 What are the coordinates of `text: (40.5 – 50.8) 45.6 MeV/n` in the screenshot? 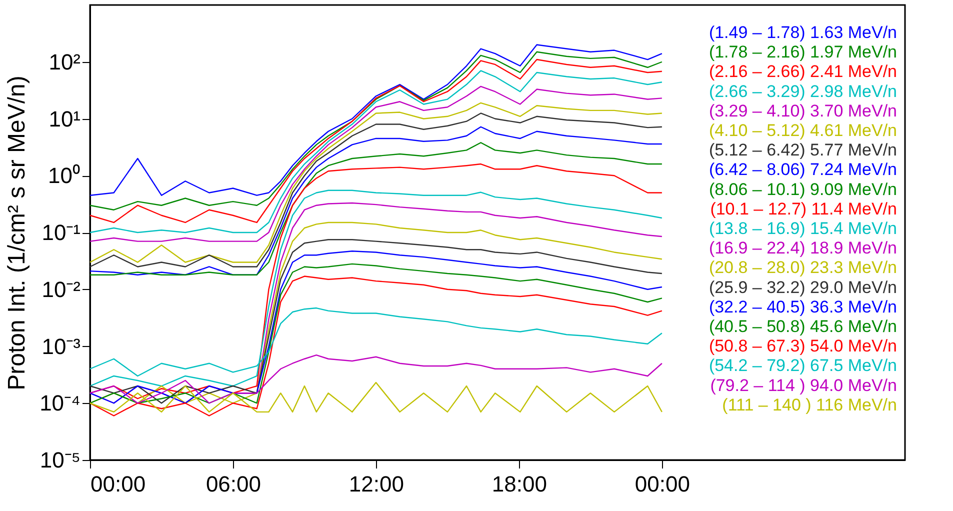 It's located at (802, 326).